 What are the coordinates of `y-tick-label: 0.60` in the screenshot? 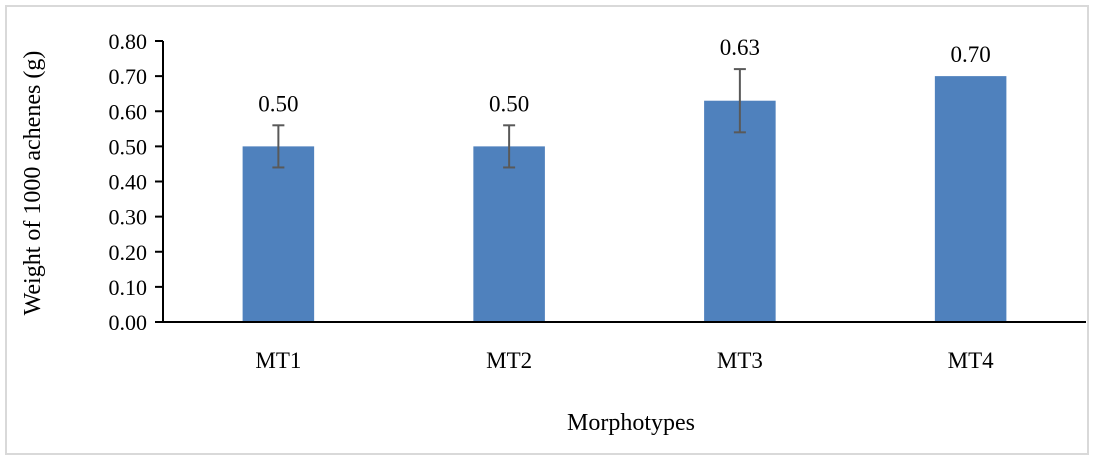 It's located at (128, 111).